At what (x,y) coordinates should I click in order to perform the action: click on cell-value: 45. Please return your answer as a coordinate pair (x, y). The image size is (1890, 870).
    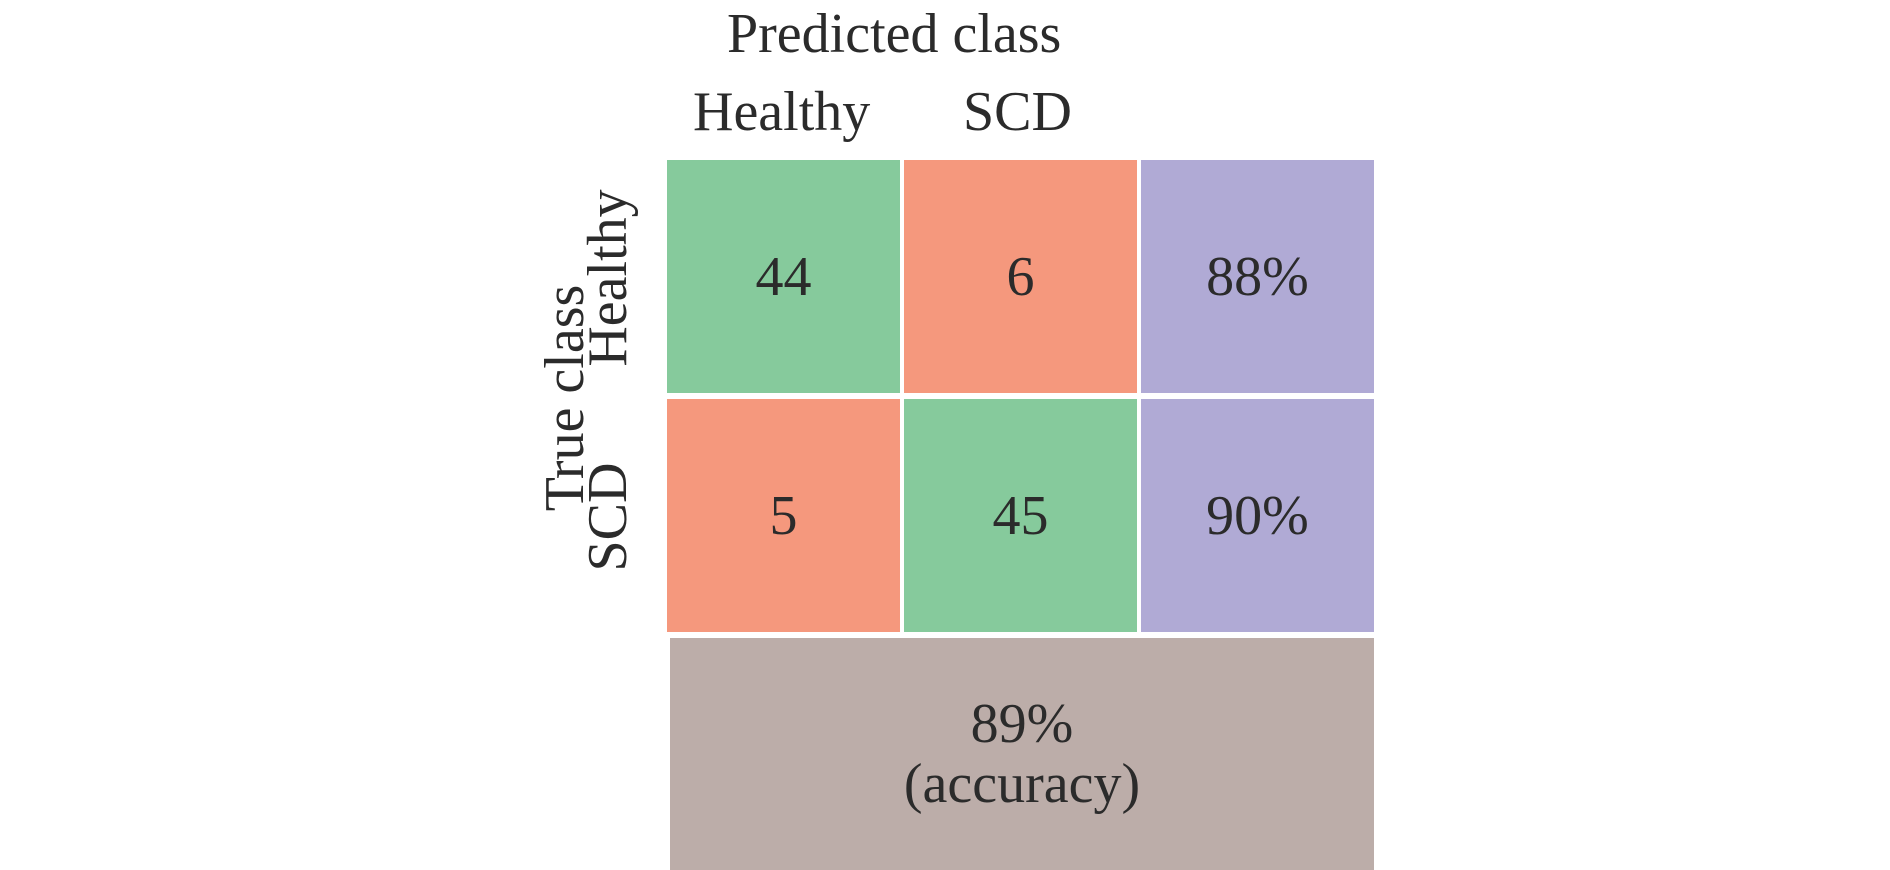
    Looking at the image, I should click on (1020, 515).